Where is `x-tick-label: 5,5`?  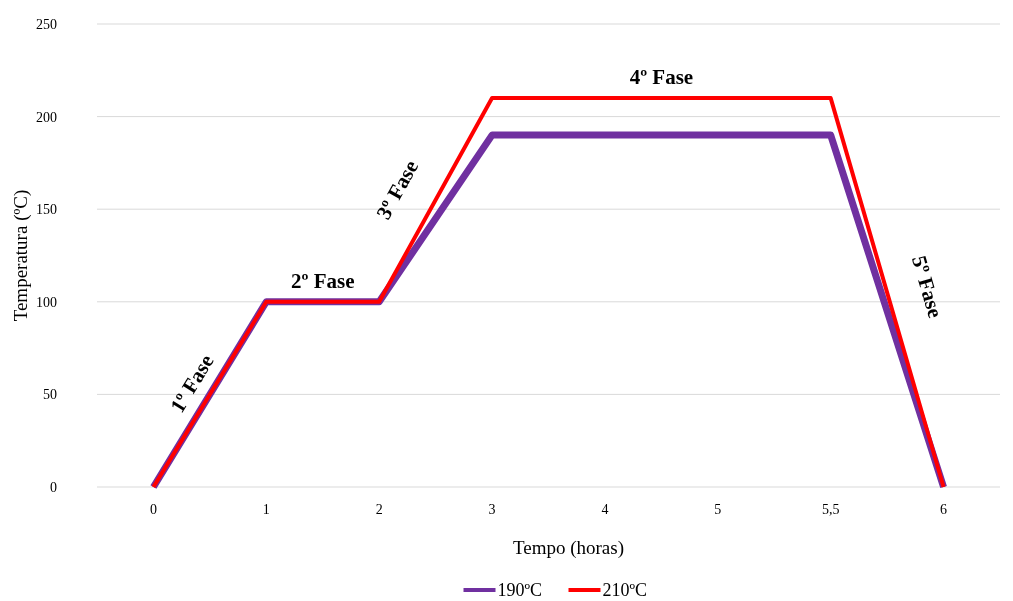 x-tick-label: 5,5 is located at coordinates (830, 509).